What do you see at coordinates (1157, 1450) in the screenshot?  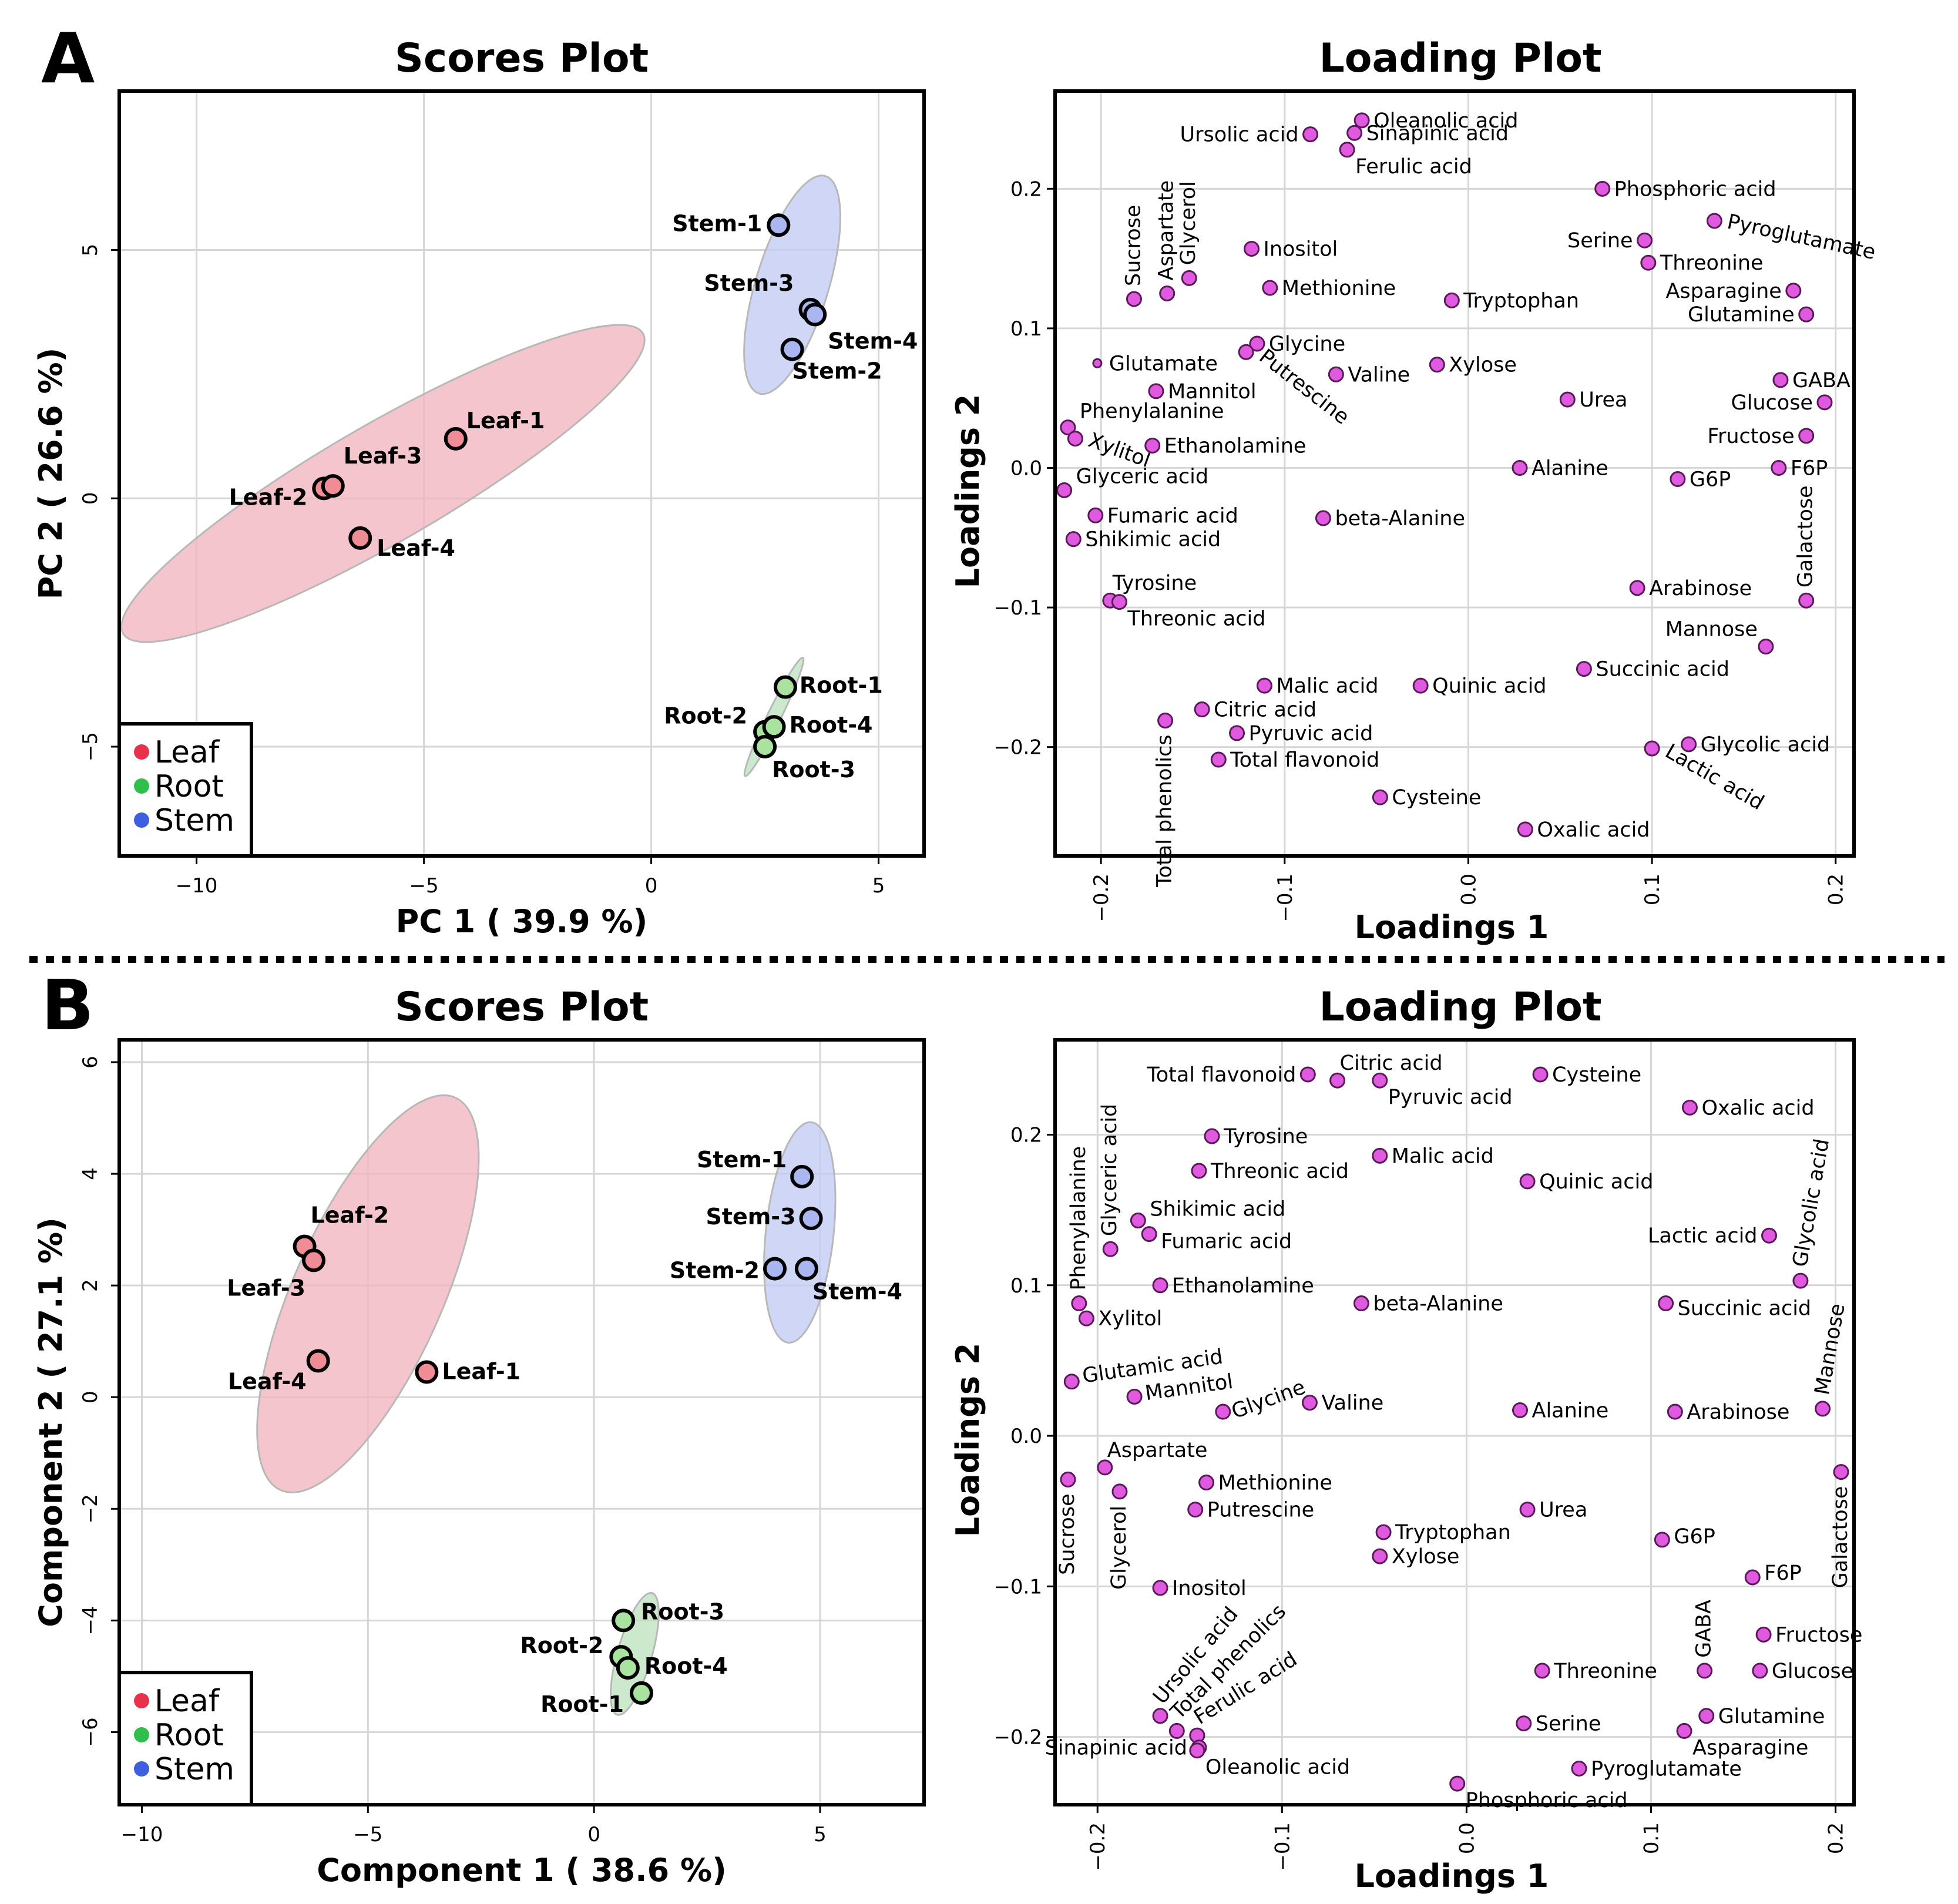 I see `loading-label-aspartate: Aspartate` at bounding box center [1157, 1450].